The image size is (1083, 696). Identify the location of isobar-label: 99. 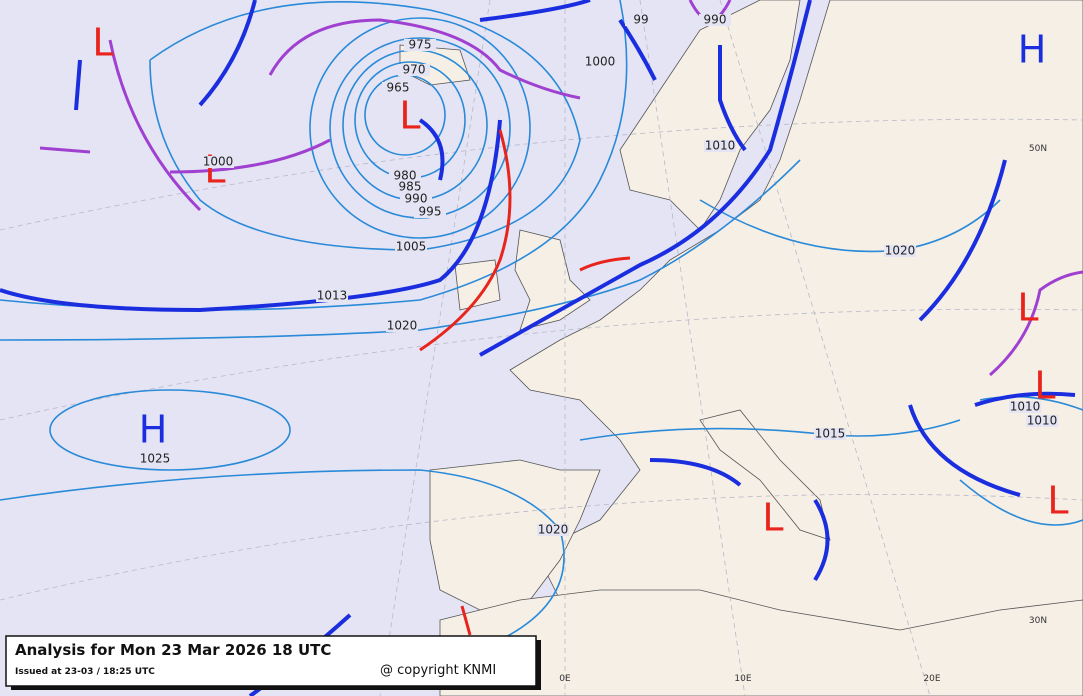
(640, 20).